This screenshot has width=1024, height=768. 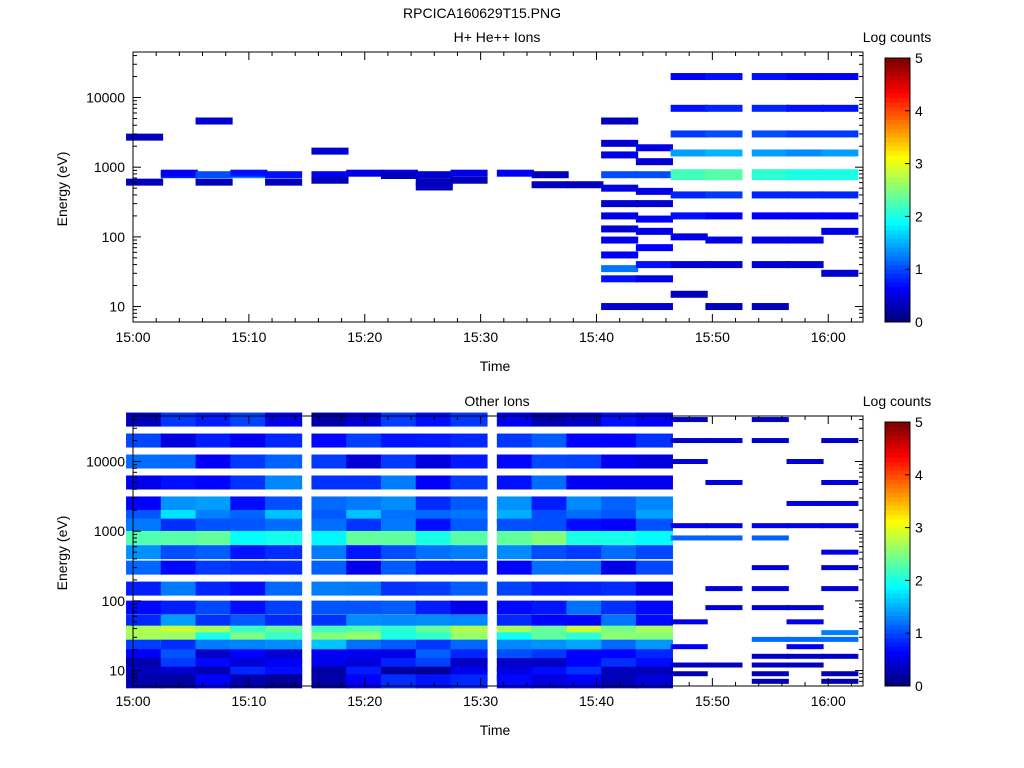 I want to click on colorbar-tick-label: 5, so click(x=919, y=58).